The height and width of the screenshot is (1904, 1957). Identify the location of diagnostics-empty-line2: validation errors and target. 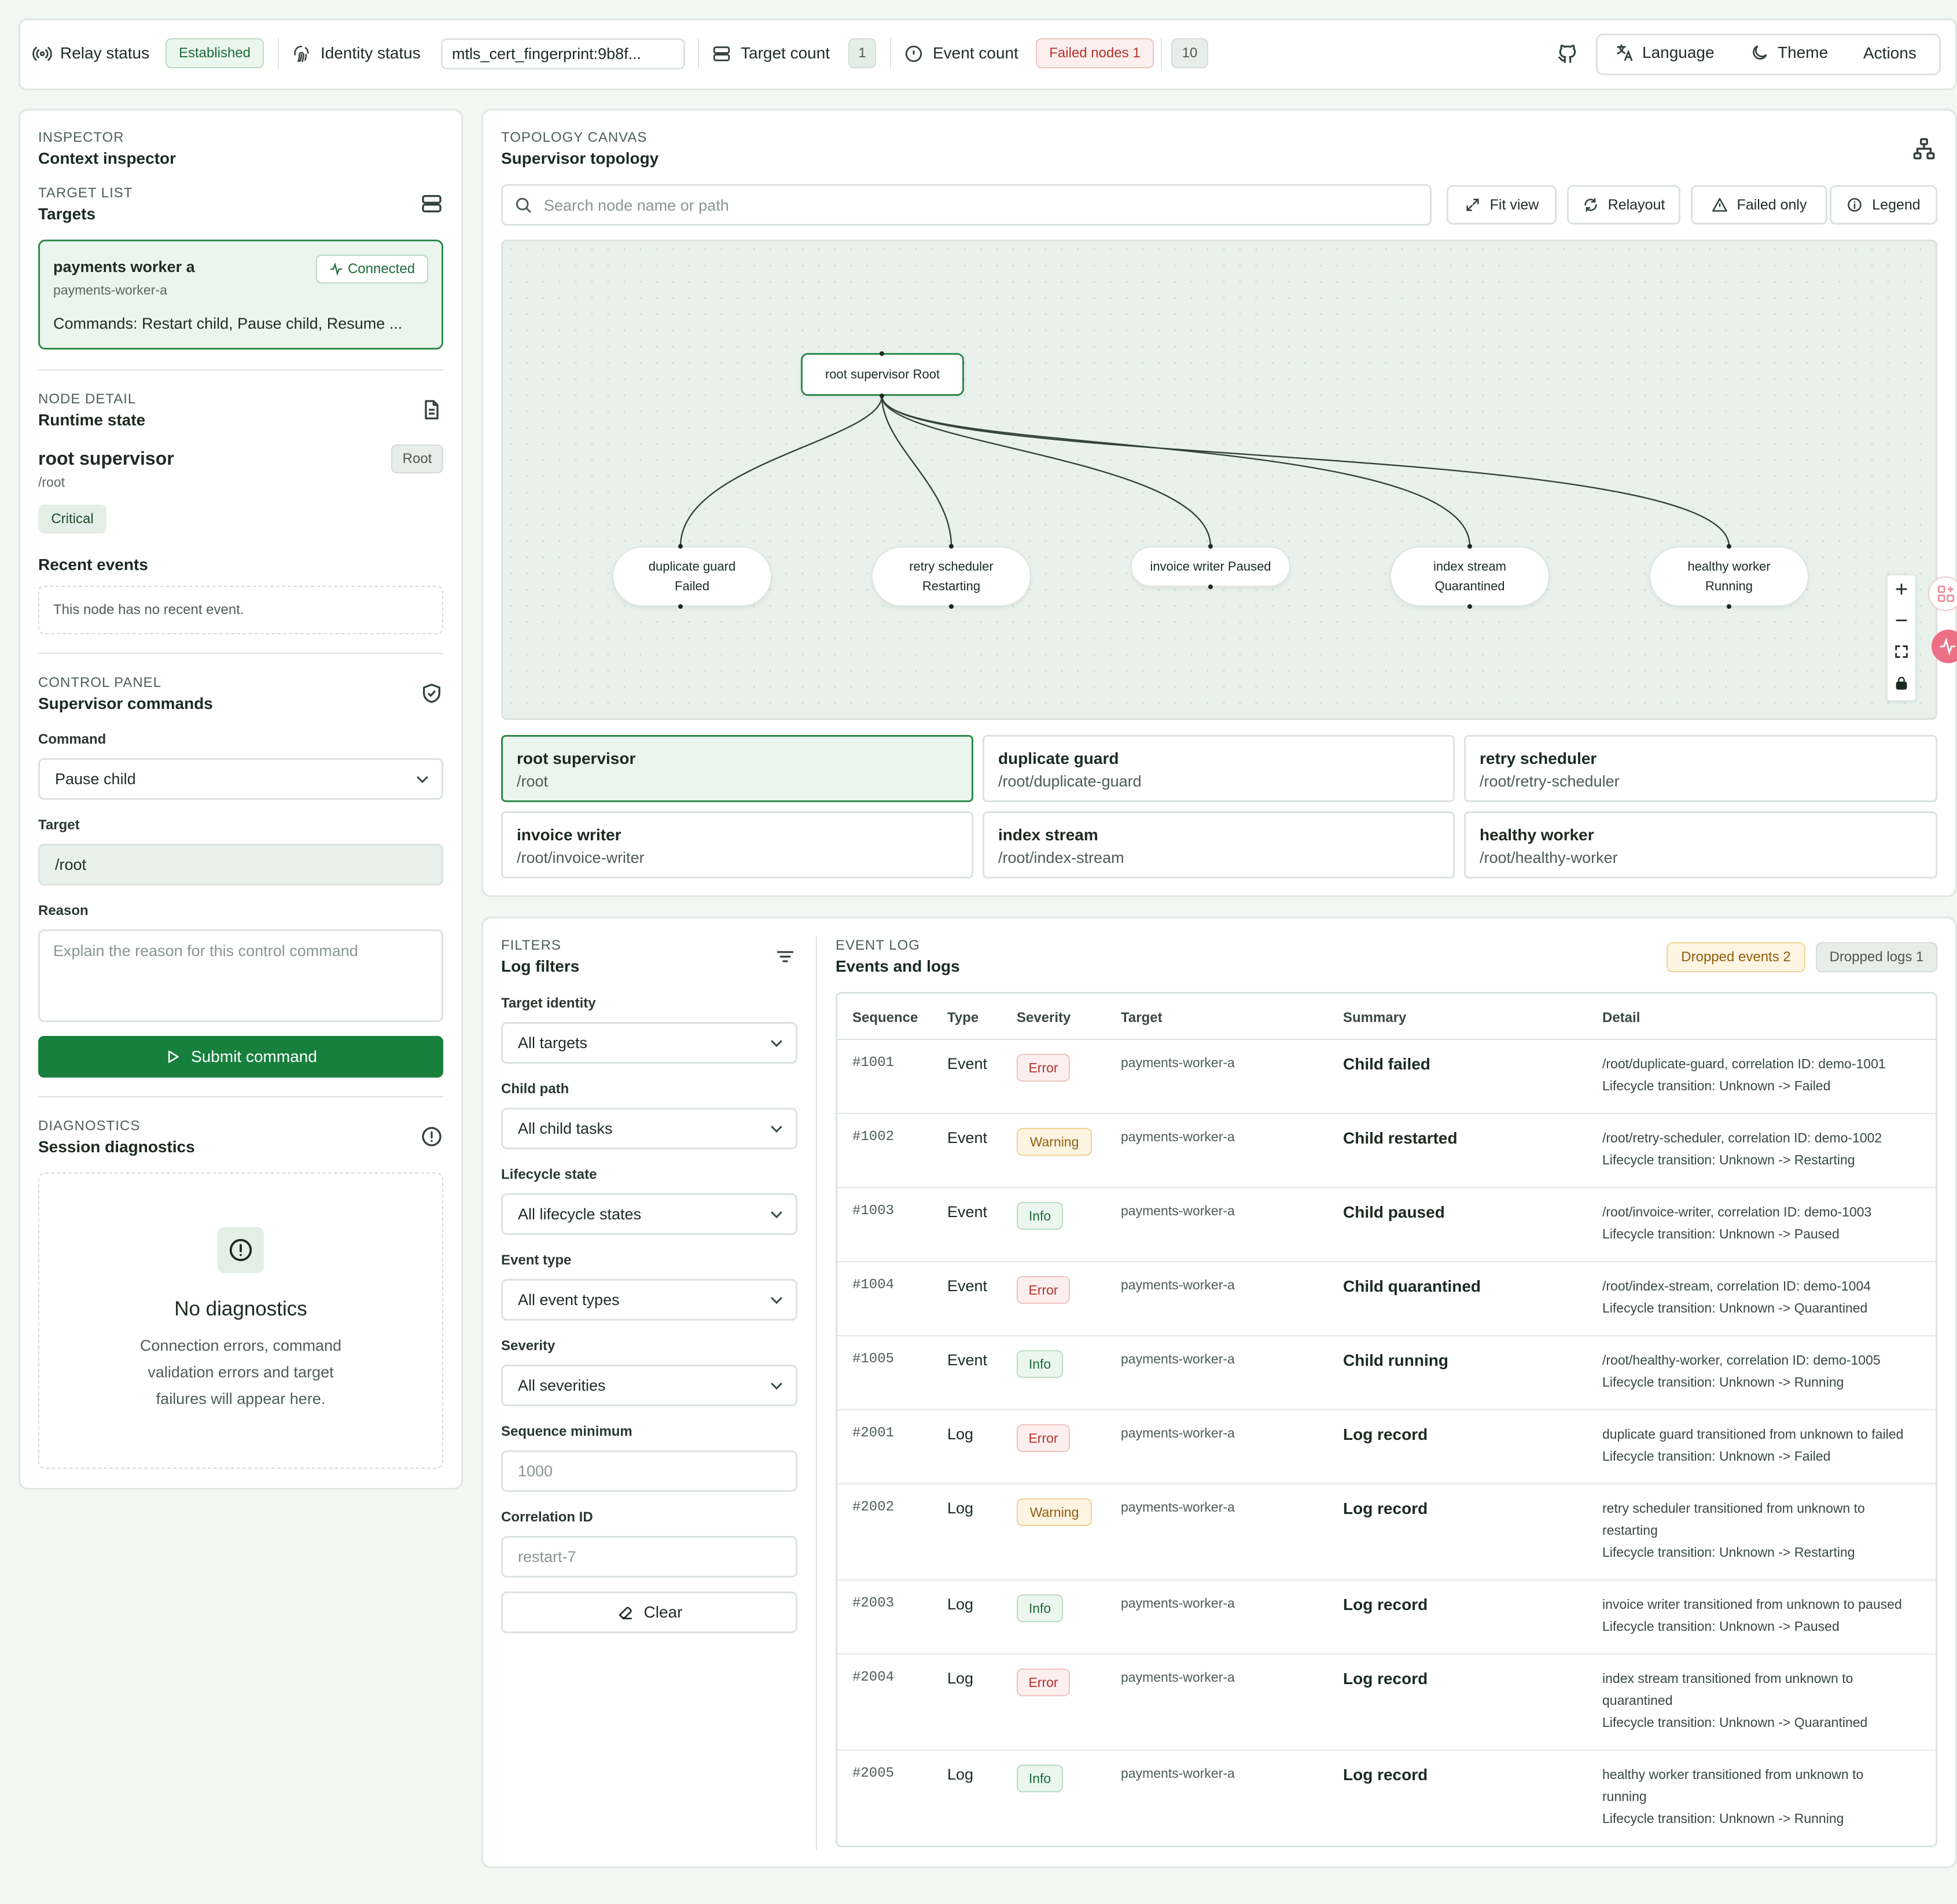
(241, 1372).